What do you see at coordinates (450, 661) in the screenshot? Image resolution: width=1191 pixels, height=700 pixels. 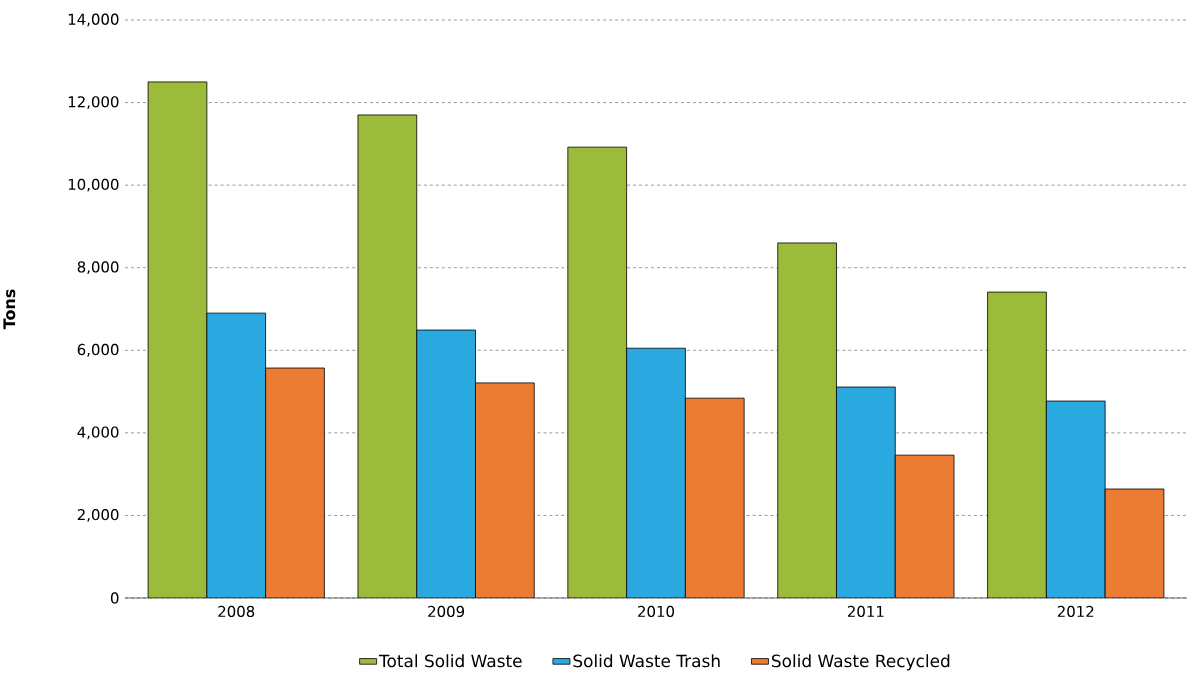 I see `legend-label: Total Solid Waste` at bounding box center [450, 661].